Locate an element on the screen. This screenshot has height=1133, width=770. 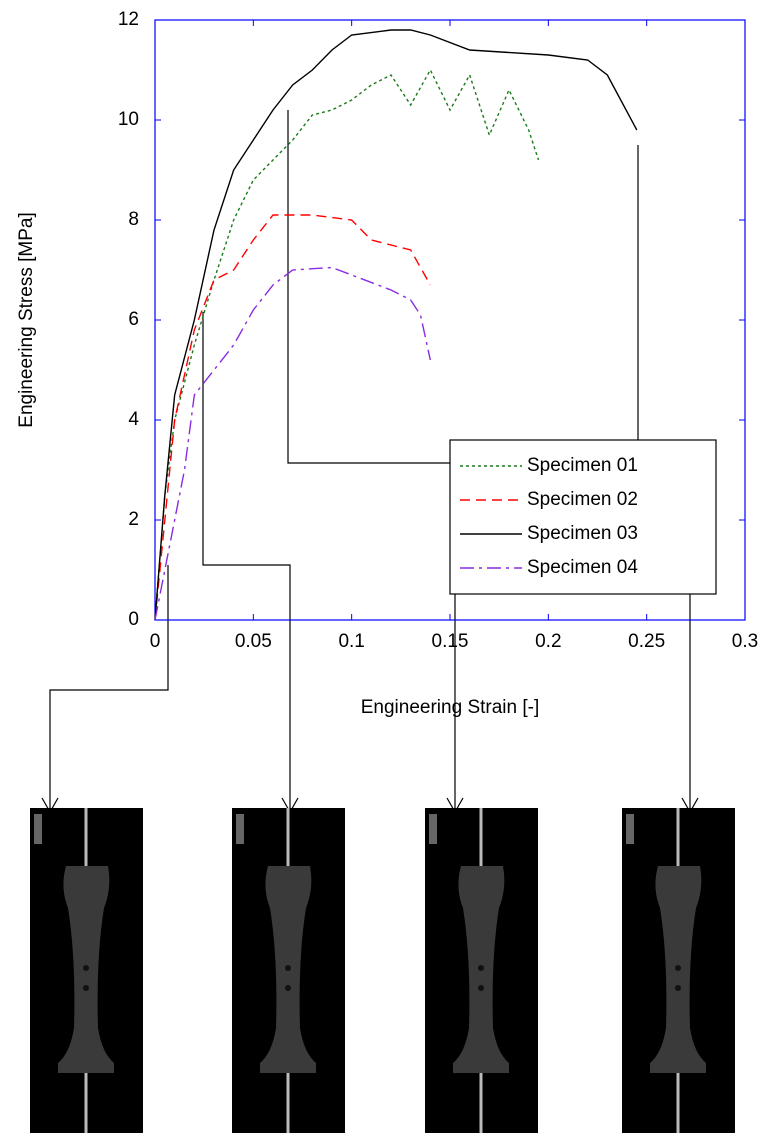
x-tick-label: 0 is located at coordinates (155, 641).